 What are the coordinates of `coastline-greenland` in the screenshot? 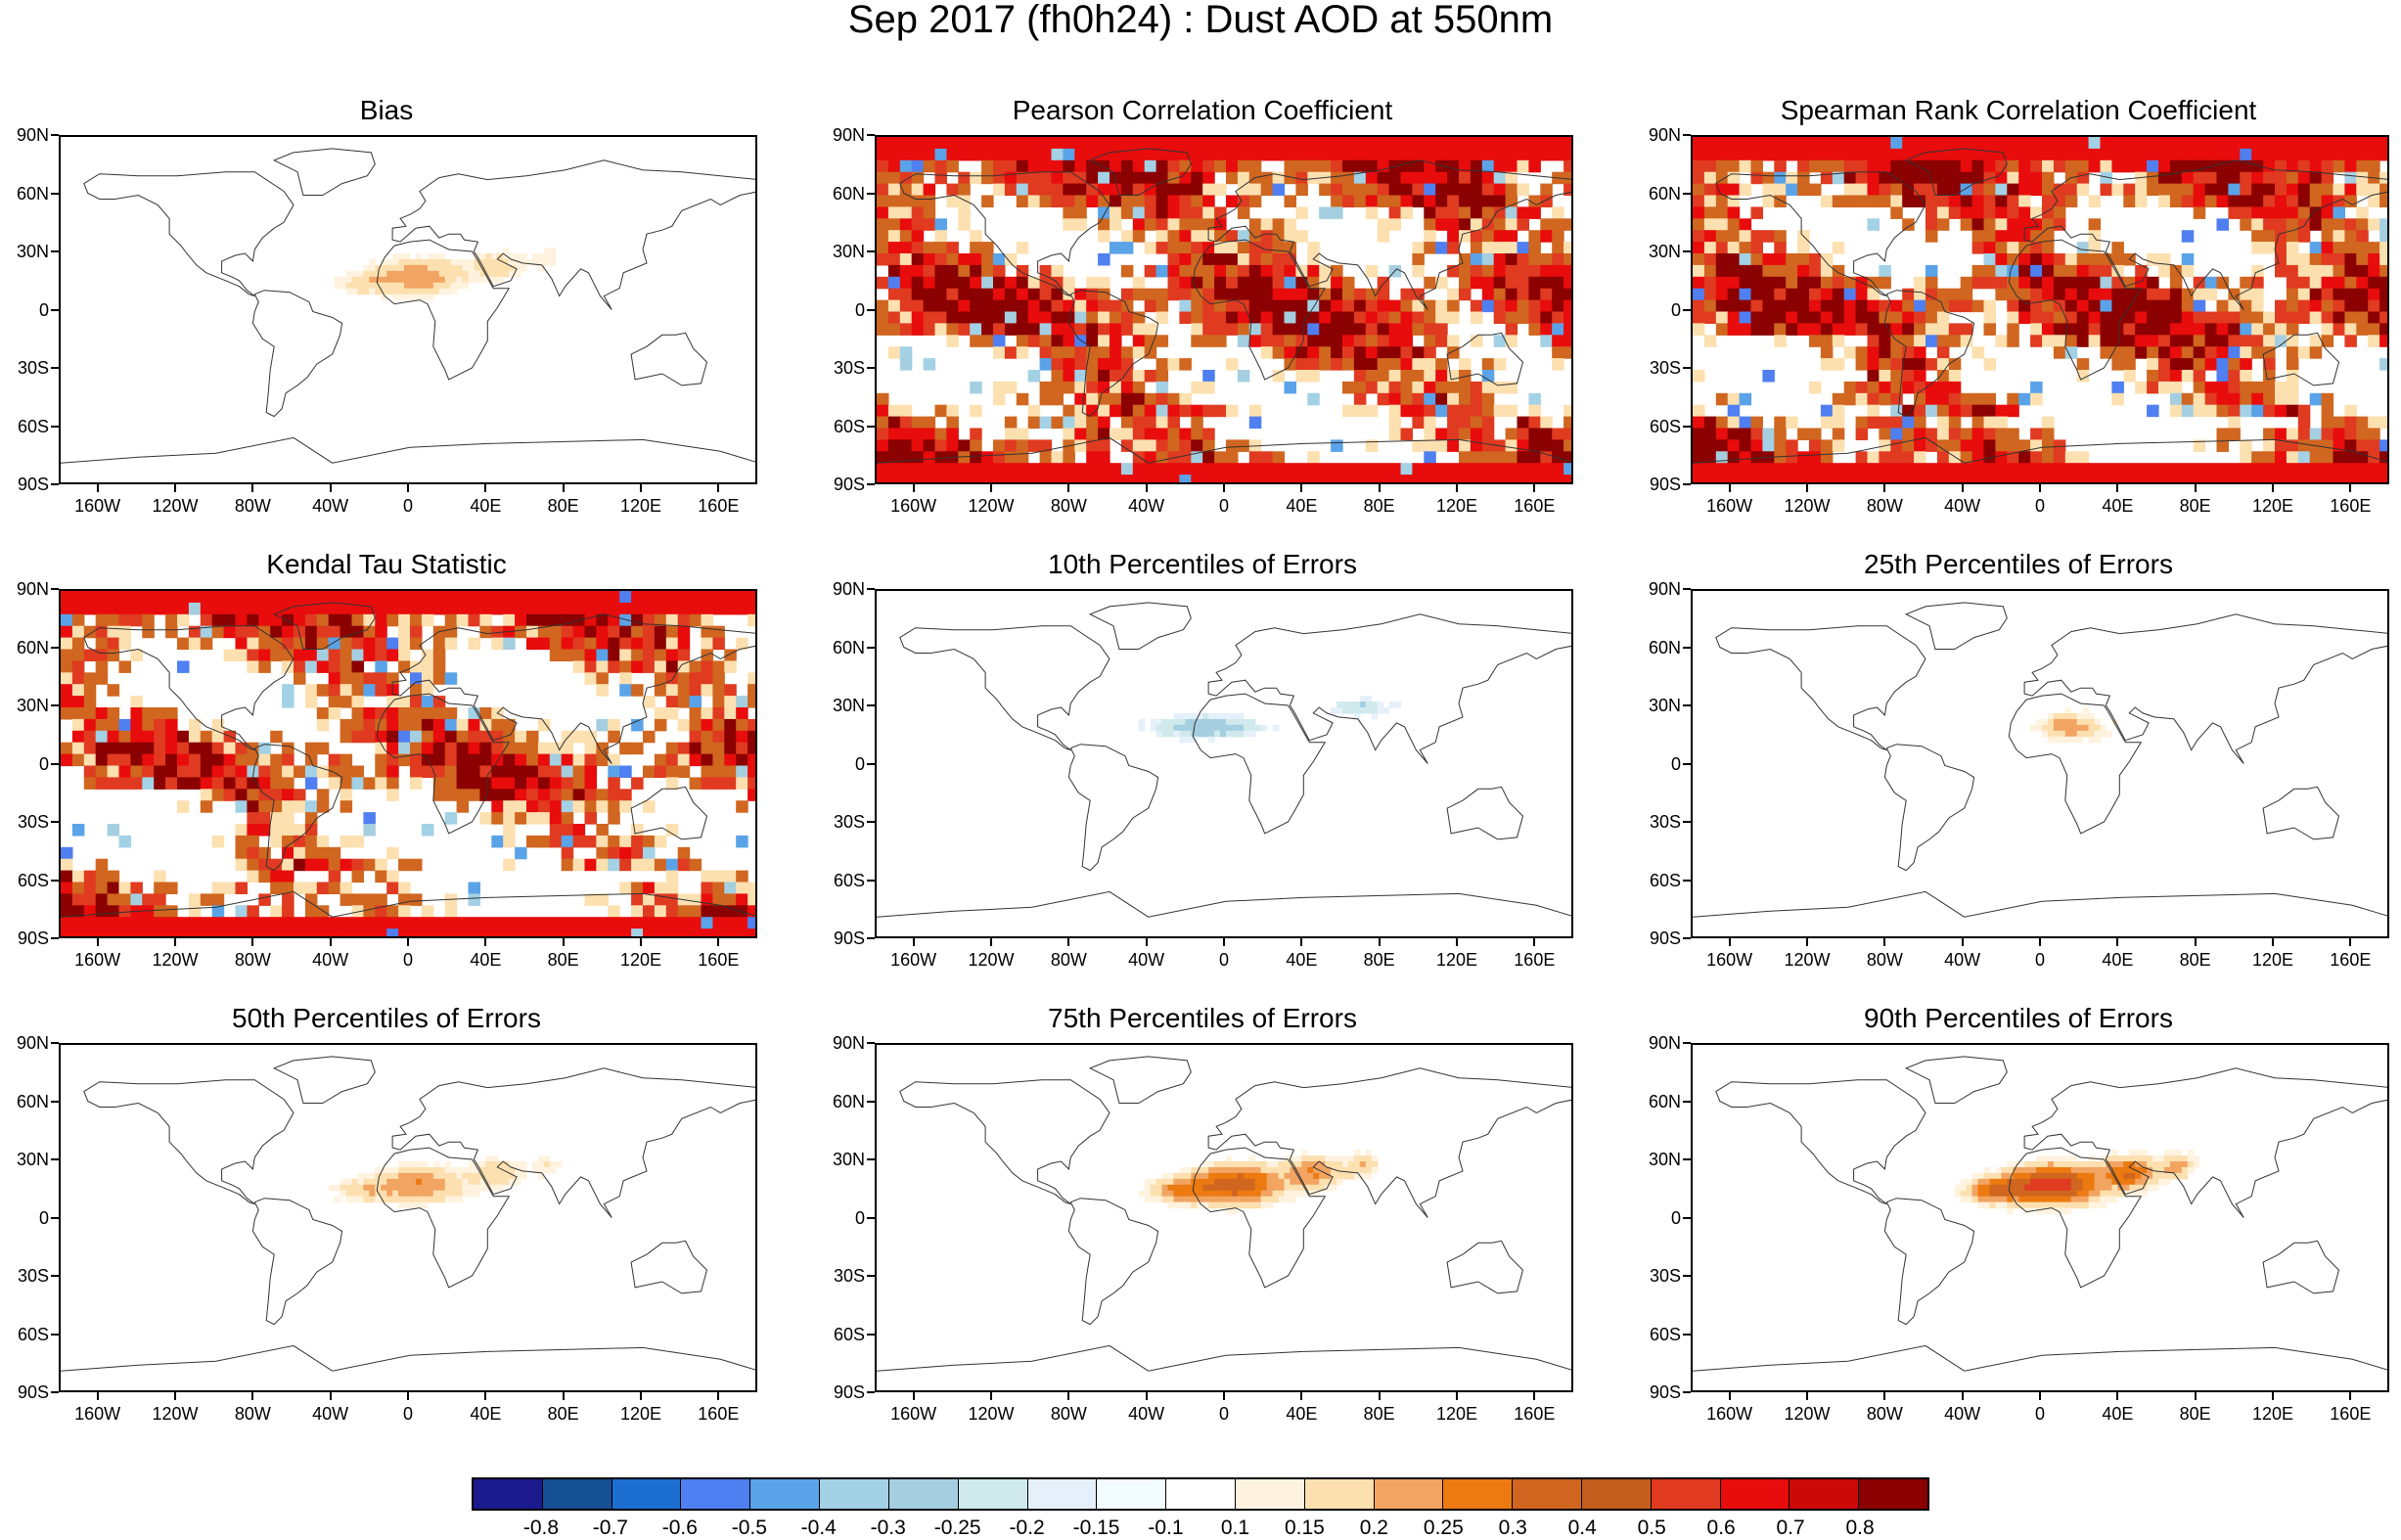 It's located at (324, 1081).